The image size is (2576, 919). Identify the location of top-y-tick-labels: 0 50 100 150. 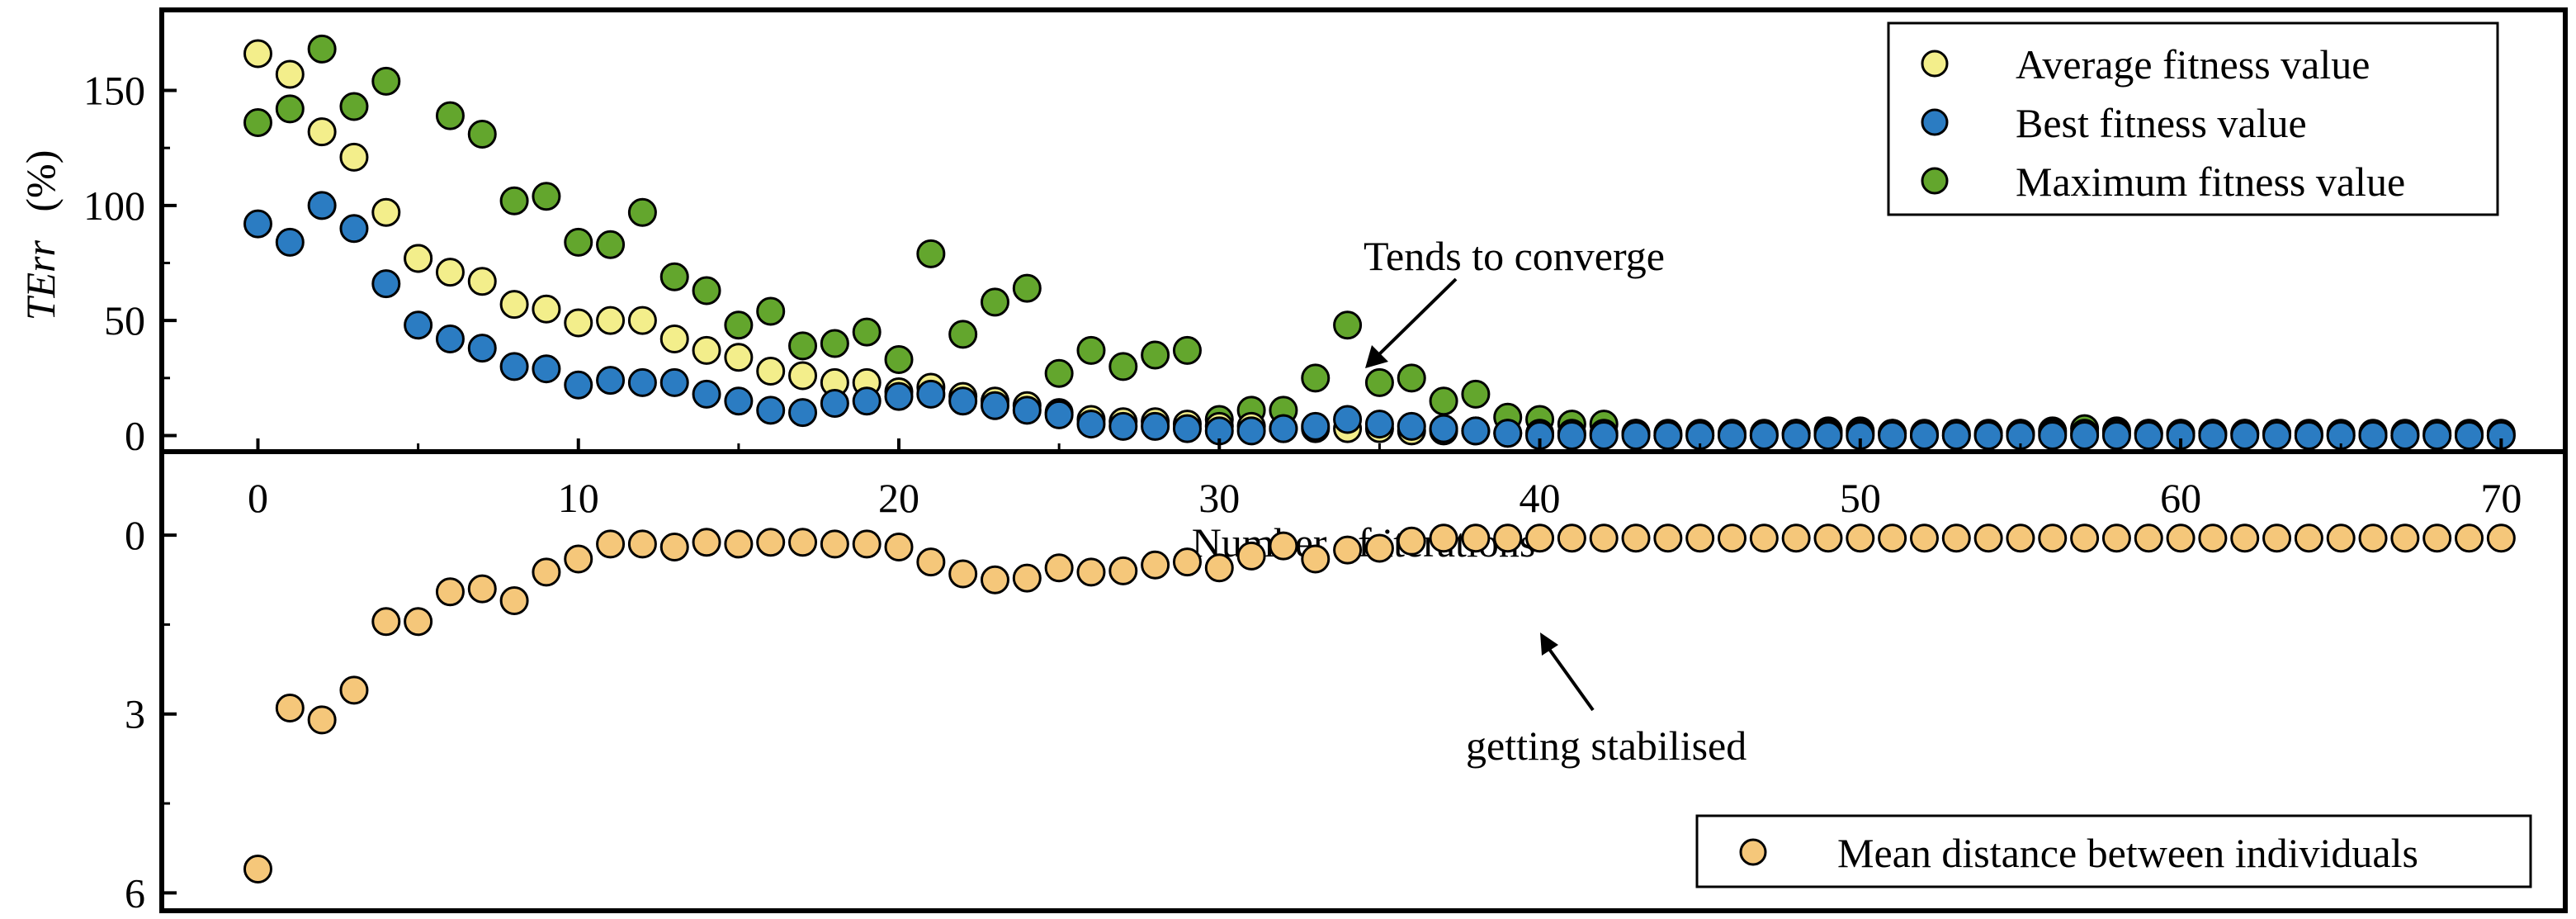
(114, 263).